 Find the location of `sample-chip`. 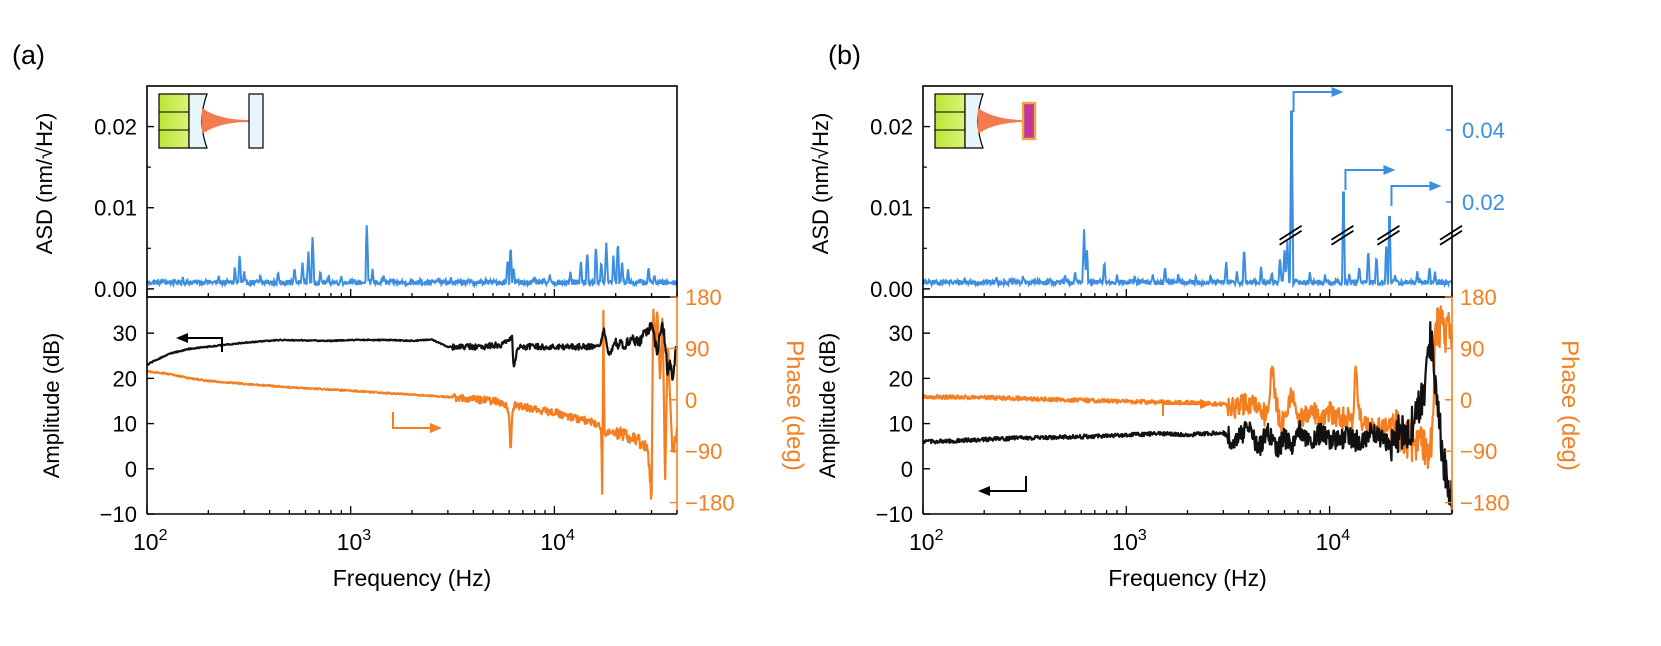

sample-chip is located at coordinates (1029, 121).